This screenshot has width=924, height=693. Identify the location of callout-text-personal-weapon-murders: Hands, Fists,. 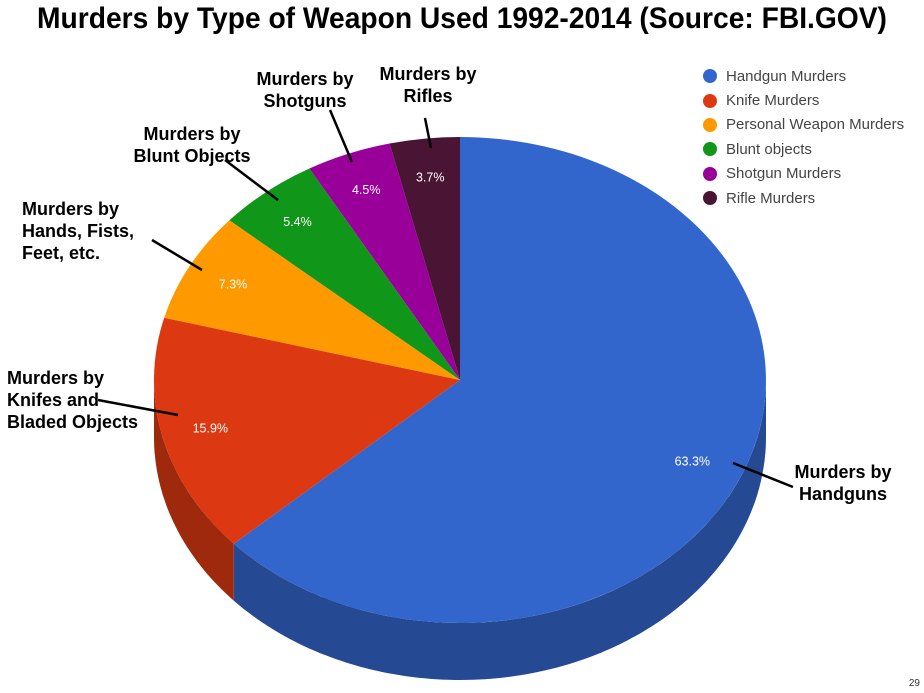
(78, 231).